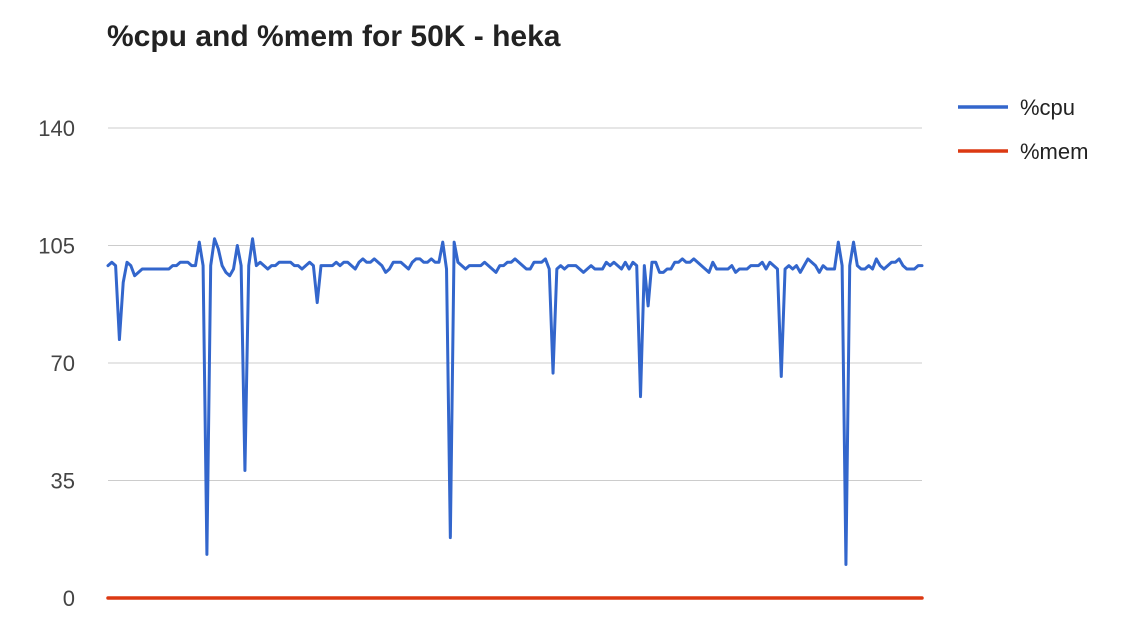  What do you see at coordinates (1023, 129) in the screenshot?
I see `legend: %cpu %mem` at bounding box center [1023, 129].